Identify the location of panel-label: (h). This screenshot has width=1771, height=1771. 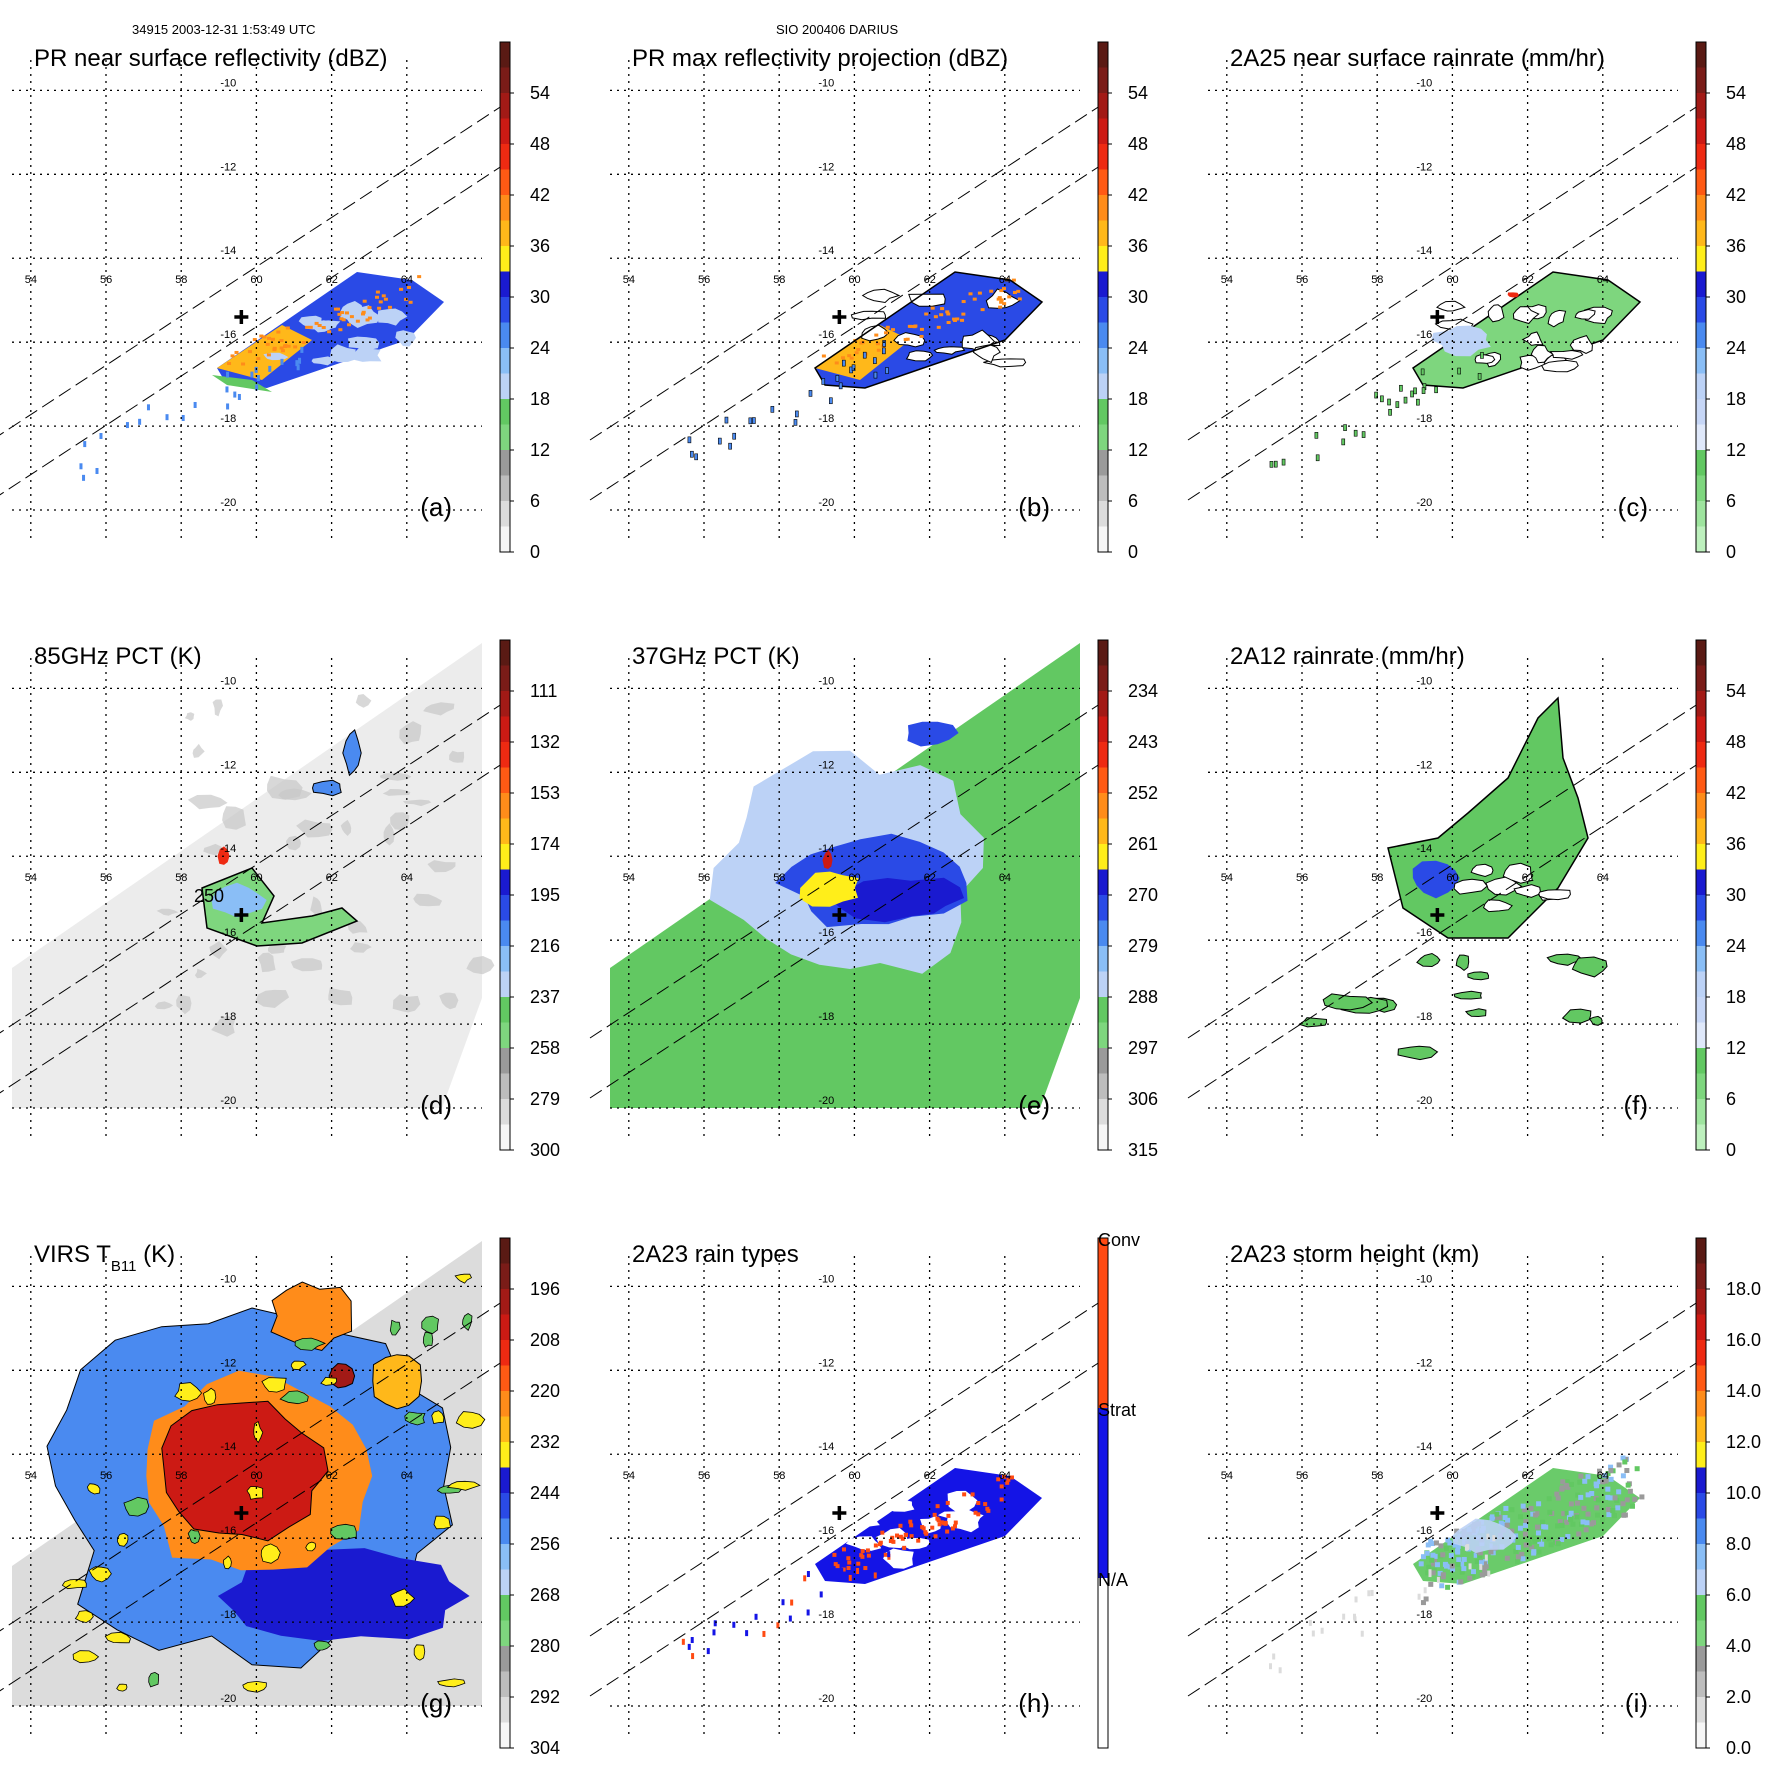
(1034, 1703).